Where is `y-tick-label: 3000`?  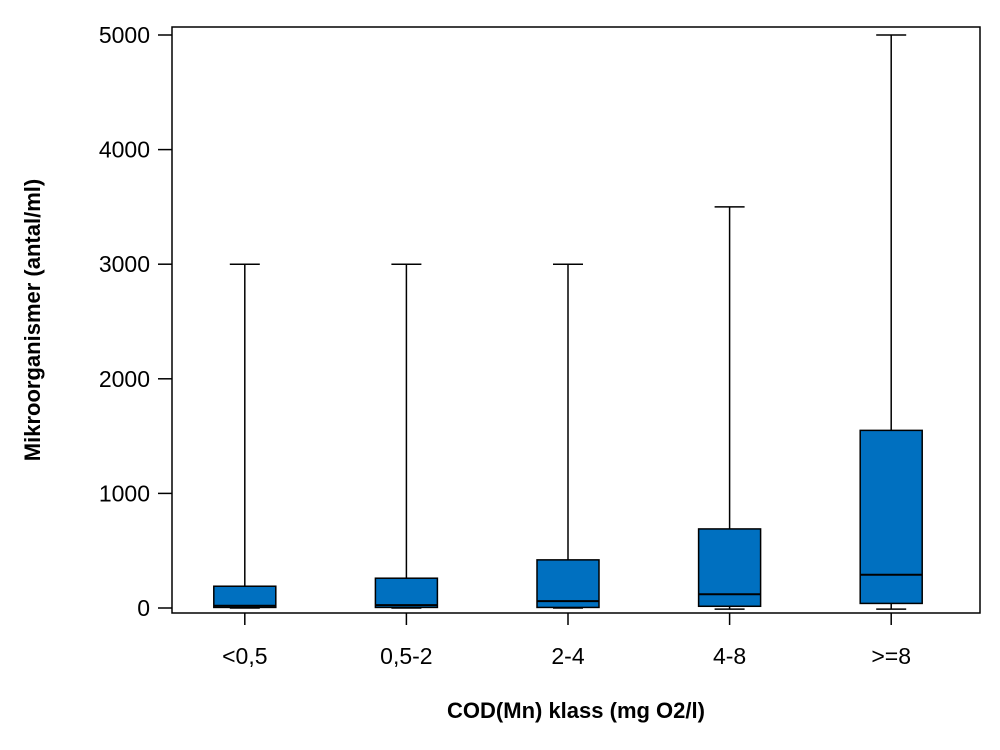 y-tick-label: 3000 is located at coordinates (124, 264).